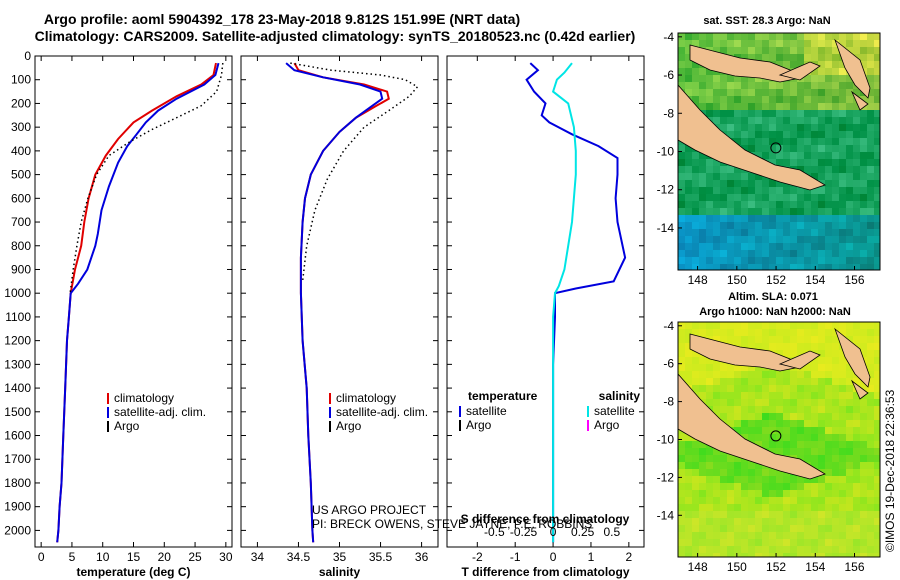 Image resolution: width=900 pixels, height=580 pixels. Describe the element at coordinates (620, 396) in the screenshot. I see `difference-legend-salinity-title: salinity` at that location.